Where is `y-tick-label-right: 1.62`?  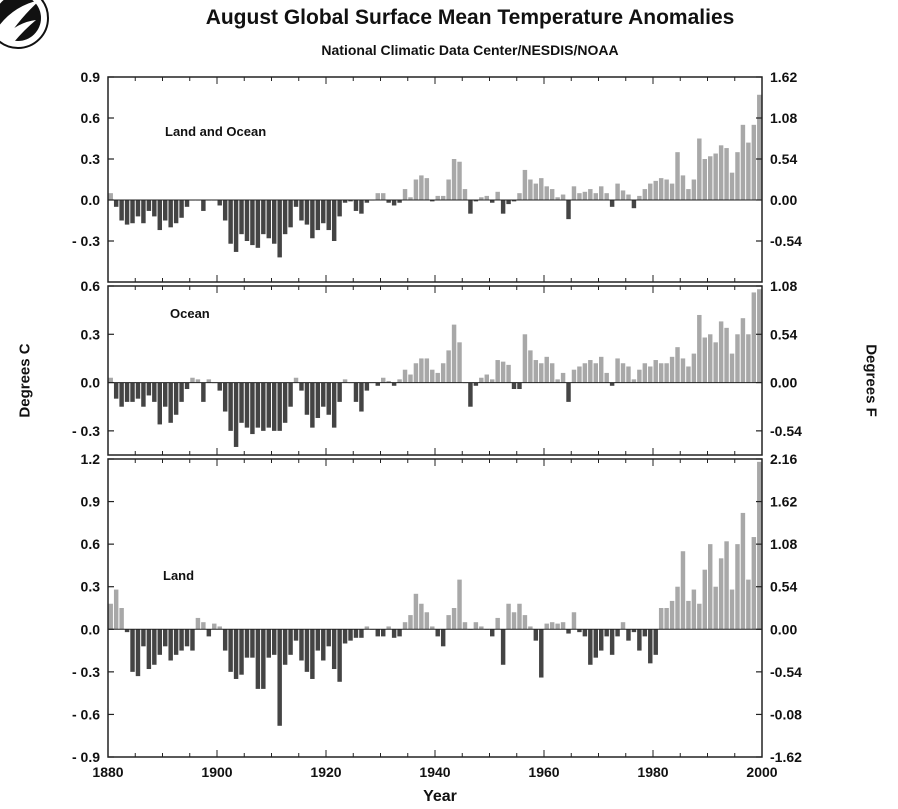 y-tick-label-right: 1.62 is located at coordinates (783, 502).